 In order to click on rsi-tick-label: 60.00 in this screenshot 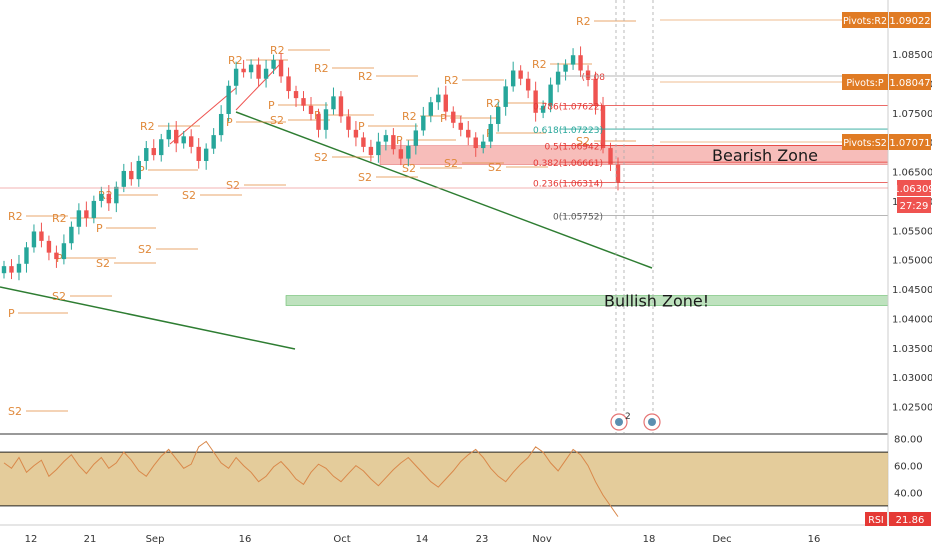, I will do `click(908, 467)`.